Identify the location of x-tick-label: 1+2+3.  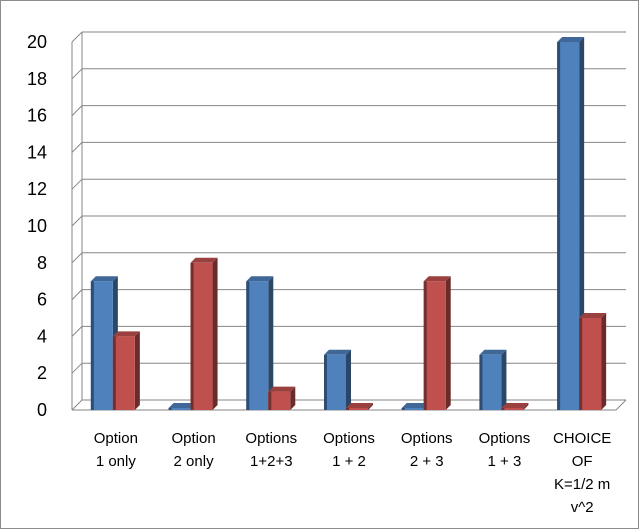
(271, 461).